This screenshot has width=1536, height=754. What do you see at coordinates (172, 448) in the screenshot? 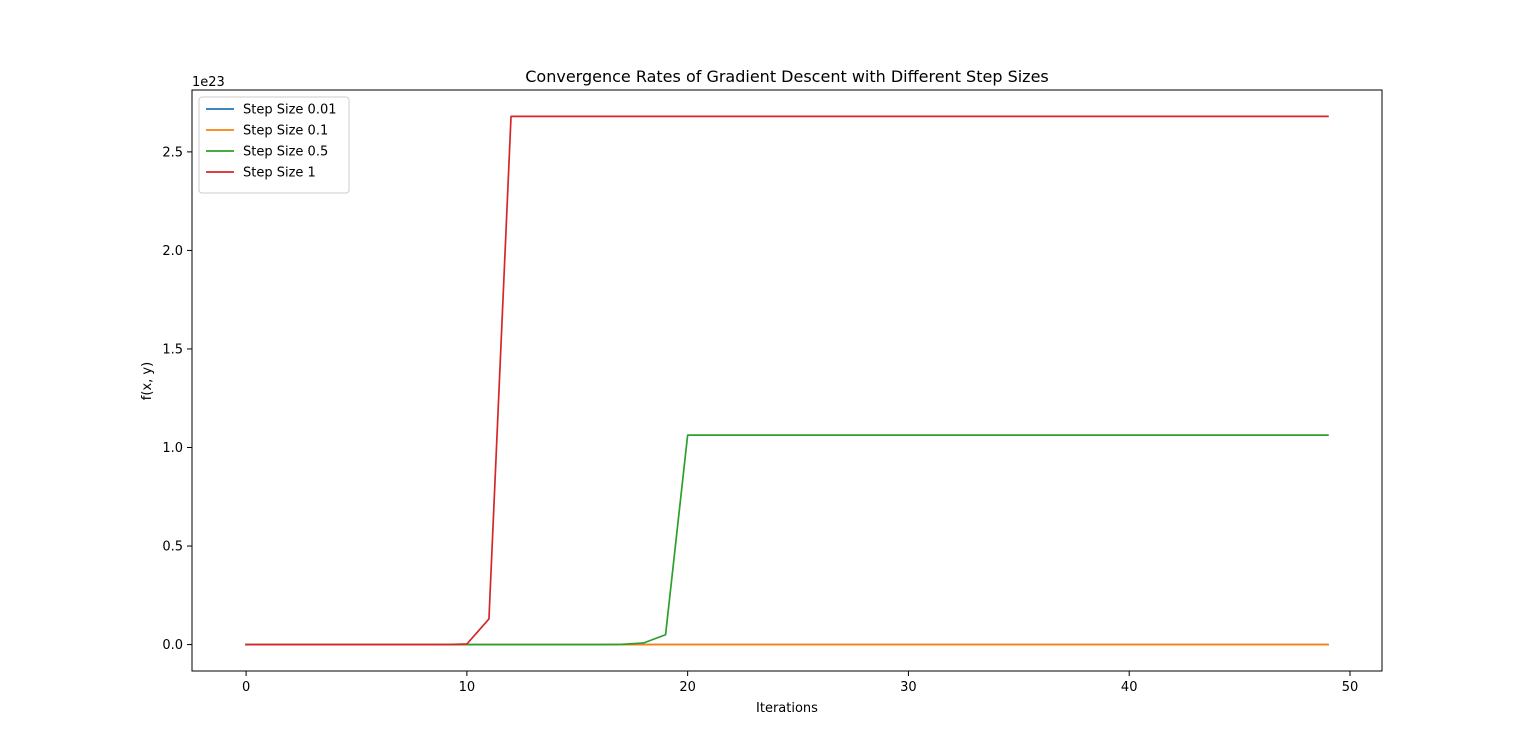
I see `y-tick-label: 1.0` at bounding box center [172, 448].